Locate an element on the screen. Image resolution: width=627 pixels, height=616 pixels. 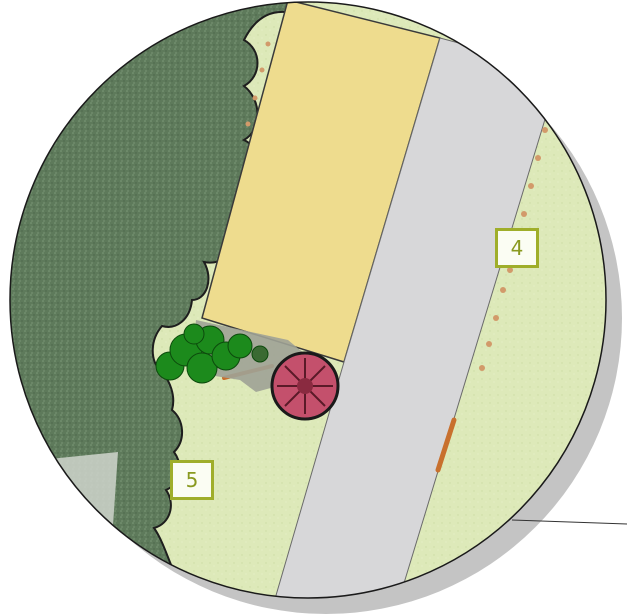
zone-label-4: 4 is located at coordinates (517, 248).